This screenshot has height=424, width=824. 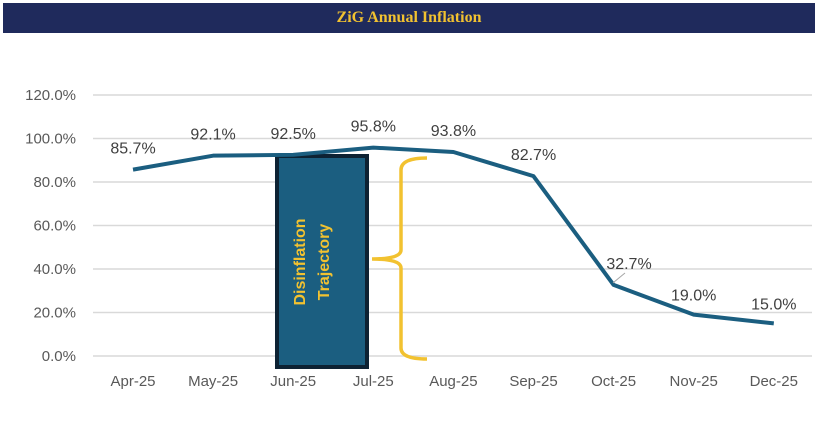 I want to click on data-label: 32.7%, so click(x=628, y=264).